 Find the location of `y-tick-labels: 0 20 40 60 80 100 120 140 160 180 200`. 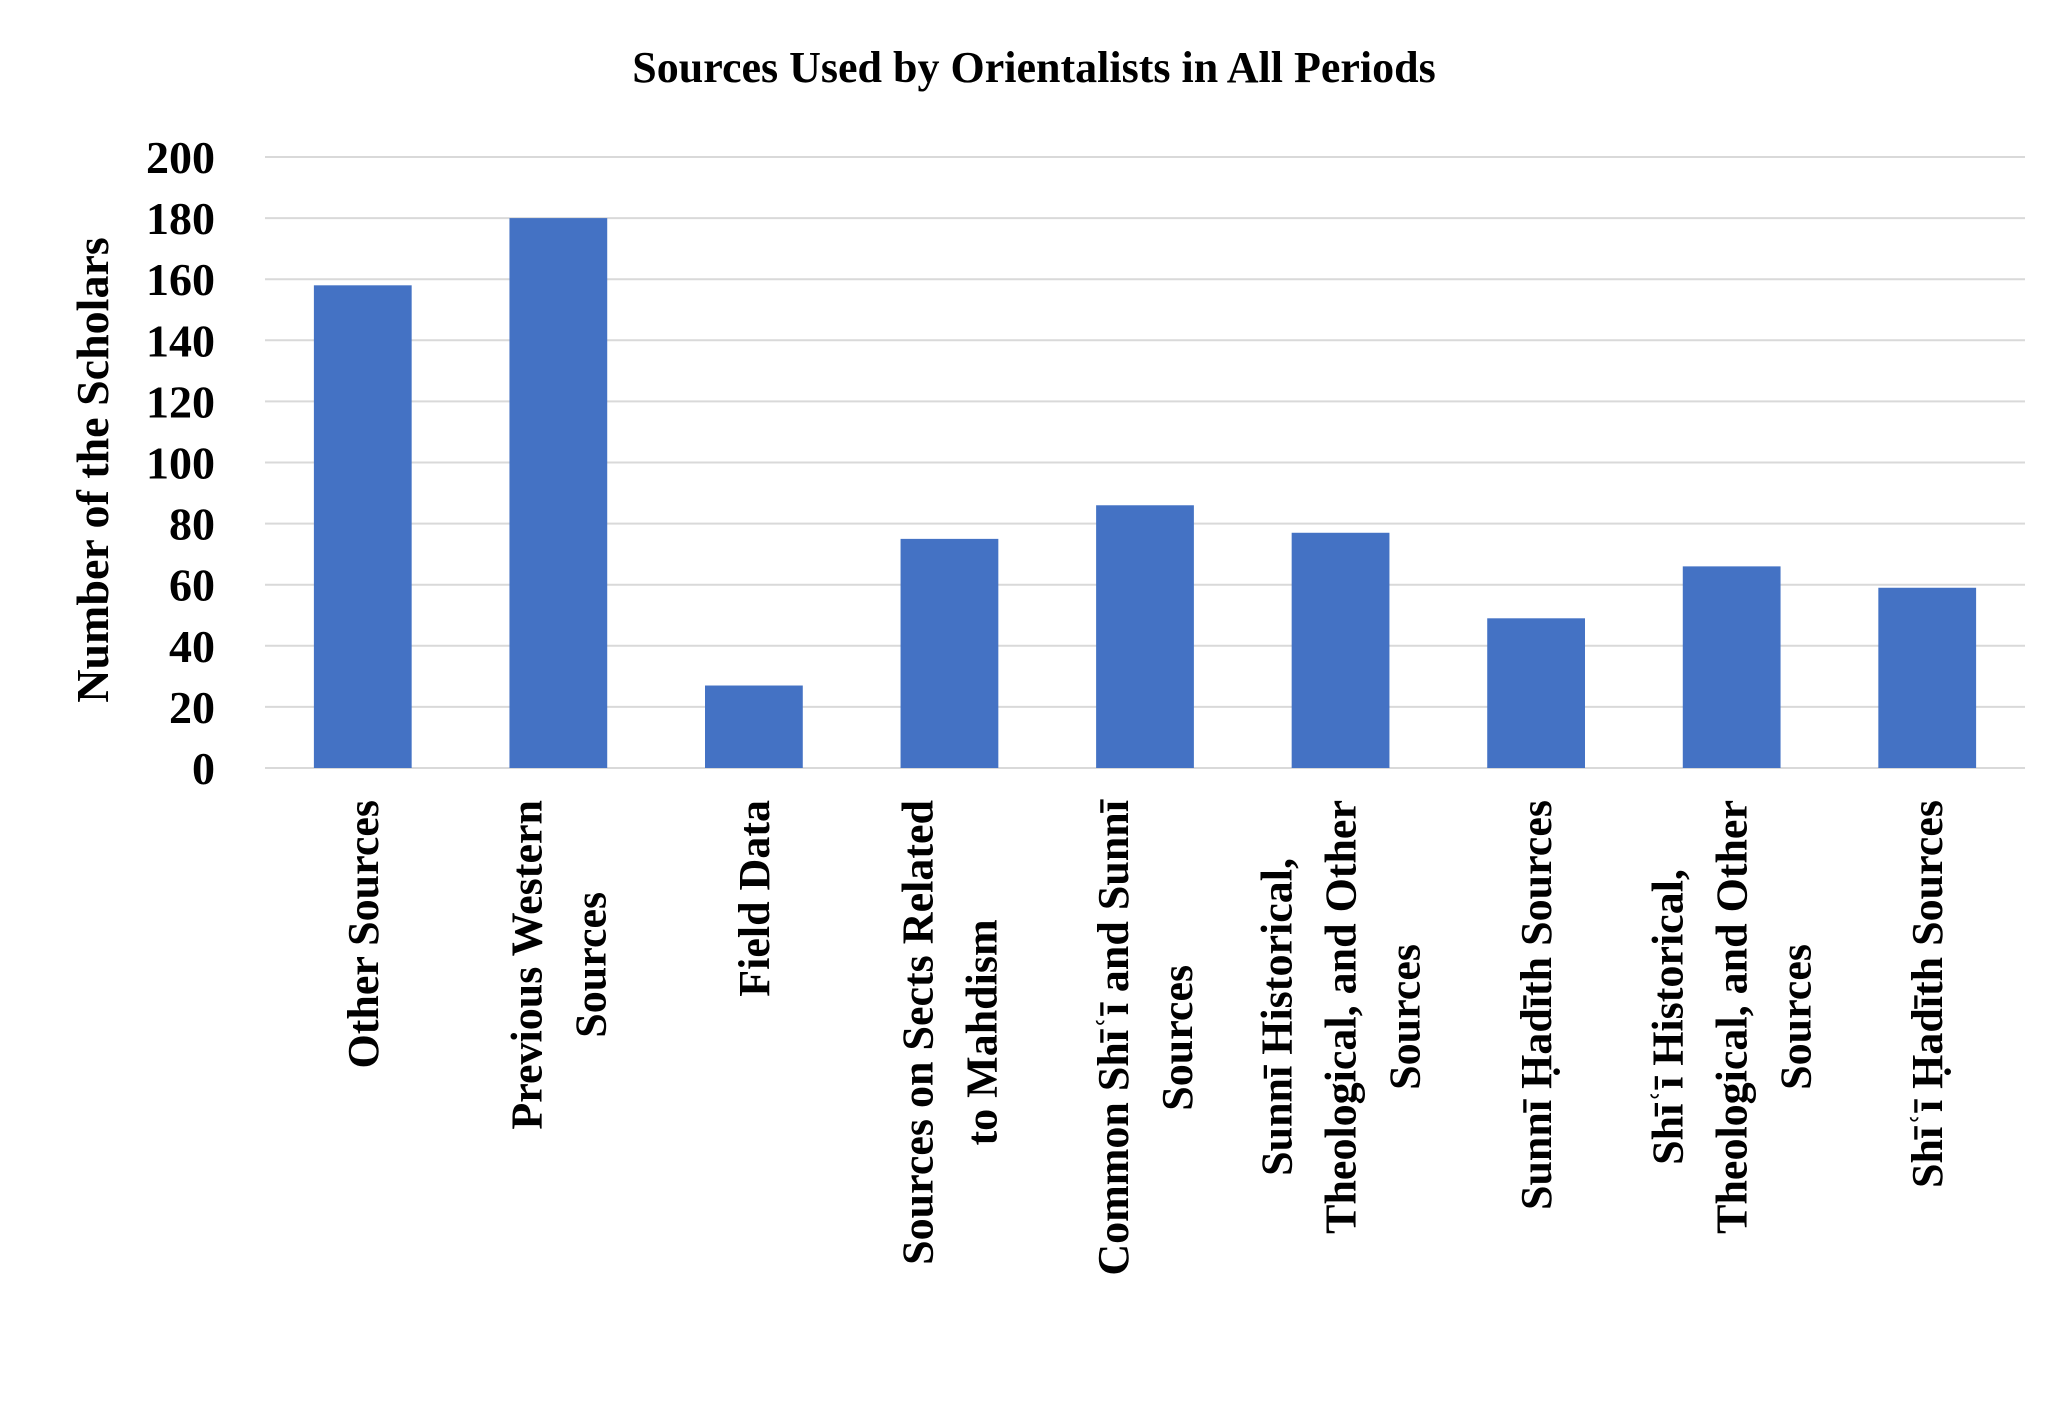

y-tick-labels: 0 20 40 60 80 100 120 140 160 180 200 is located at coordinates (180, 463).